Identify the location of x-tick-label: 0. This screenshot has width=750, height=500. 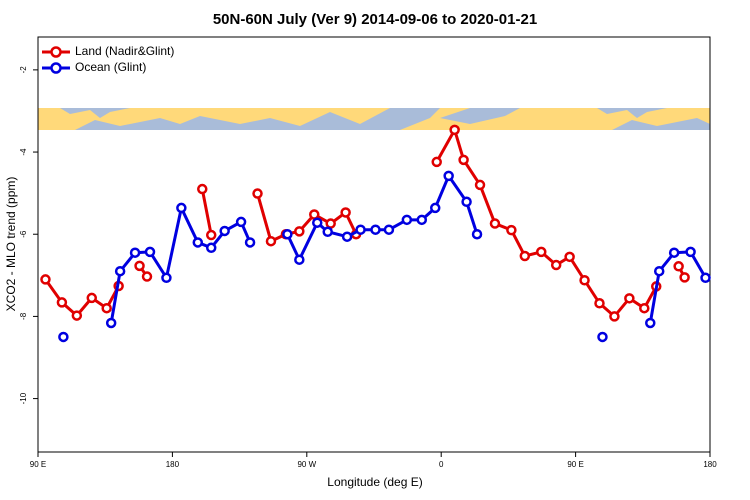
(441, 464).